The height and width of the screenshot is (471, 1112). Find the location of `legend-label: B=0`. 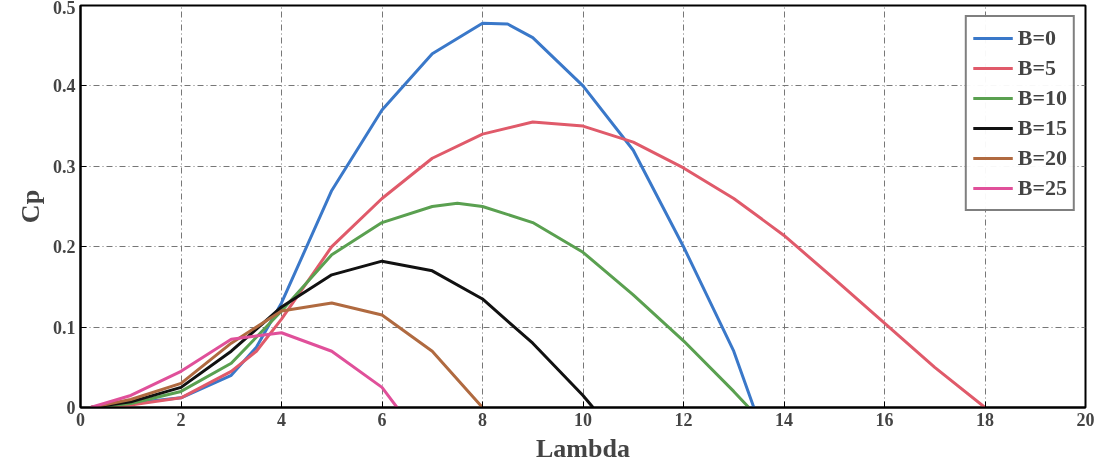

legend-label: B=0 is located at coordinates (1036, 38).